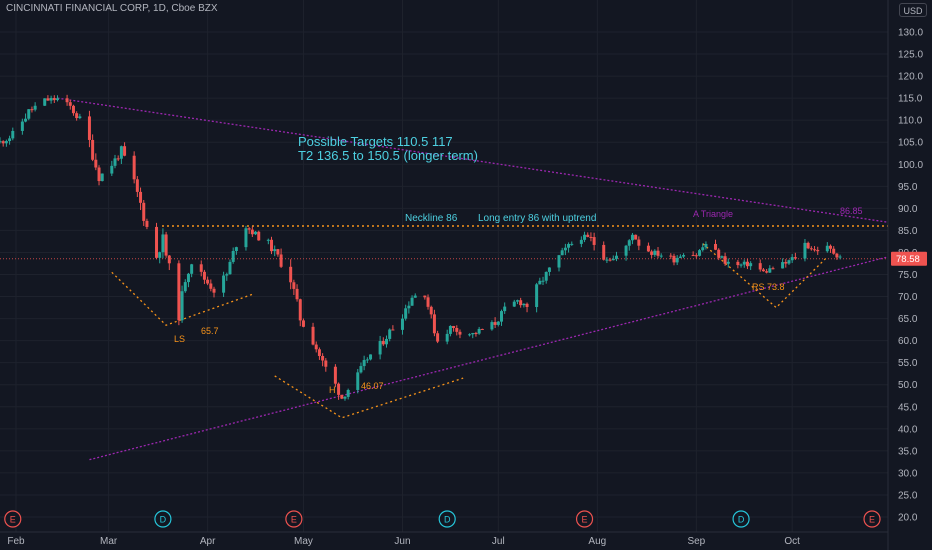  Describe the element at coordinates (109, 541) in the screenshot. I see `x-tick-label: Mar` at that location.